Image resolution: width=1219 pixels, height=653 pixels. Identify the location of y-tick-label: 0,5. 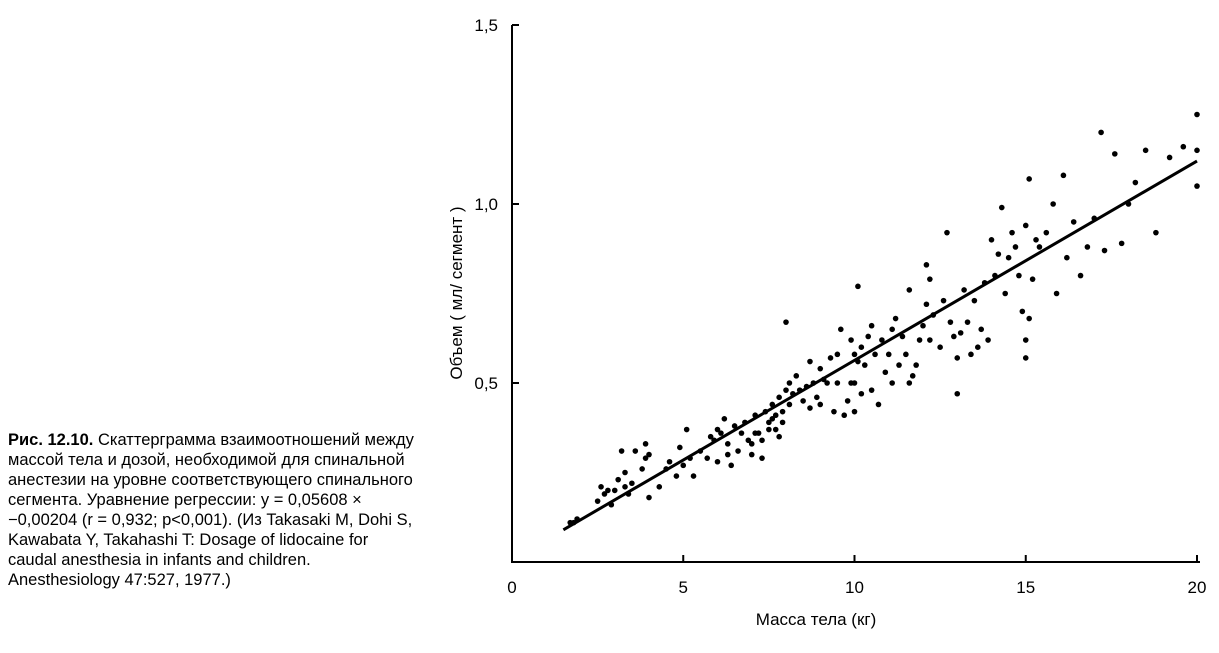
(486, 383).